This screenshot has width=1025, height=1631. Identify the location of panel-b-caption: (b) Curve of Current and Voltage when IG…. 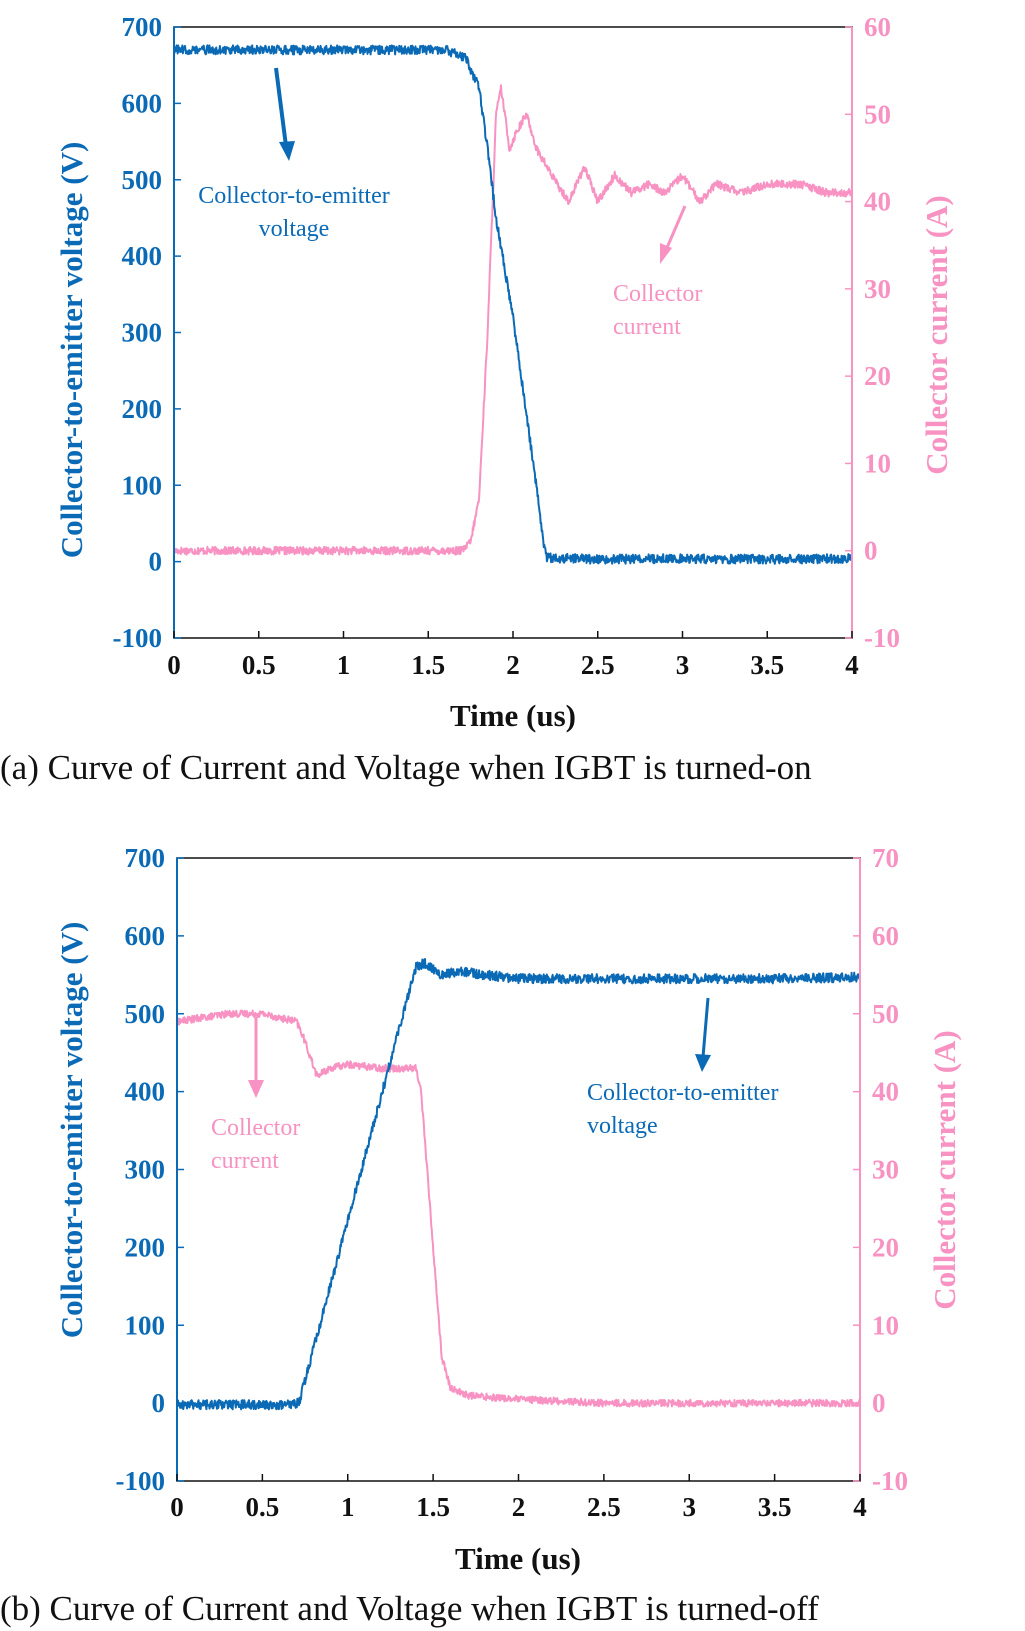
(409, 1608).